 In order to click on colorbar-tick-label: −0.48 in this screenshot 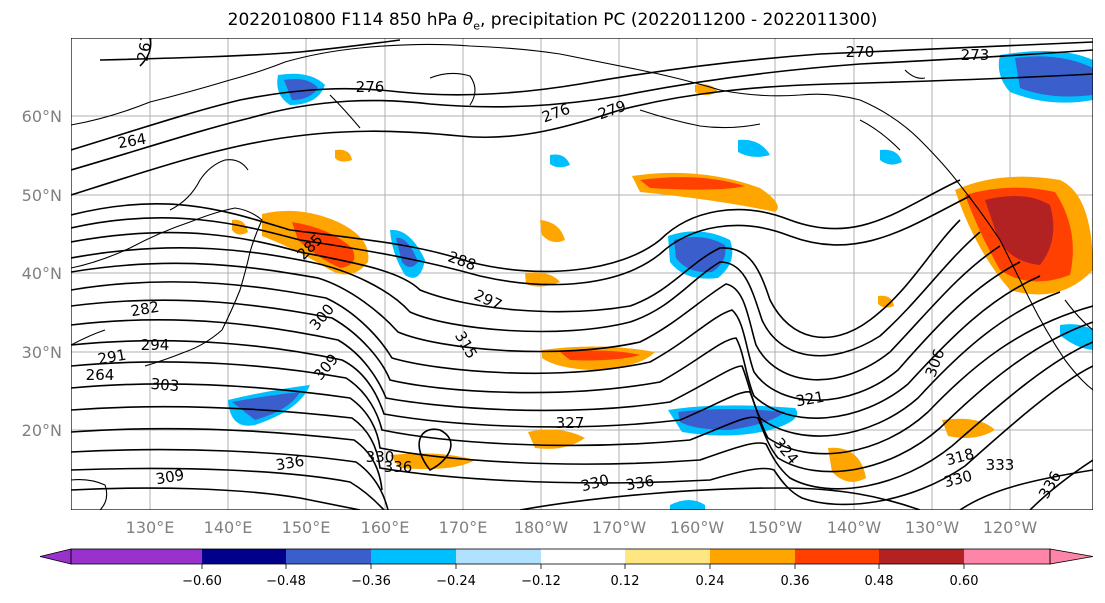, I will do `click(286, 581)`.